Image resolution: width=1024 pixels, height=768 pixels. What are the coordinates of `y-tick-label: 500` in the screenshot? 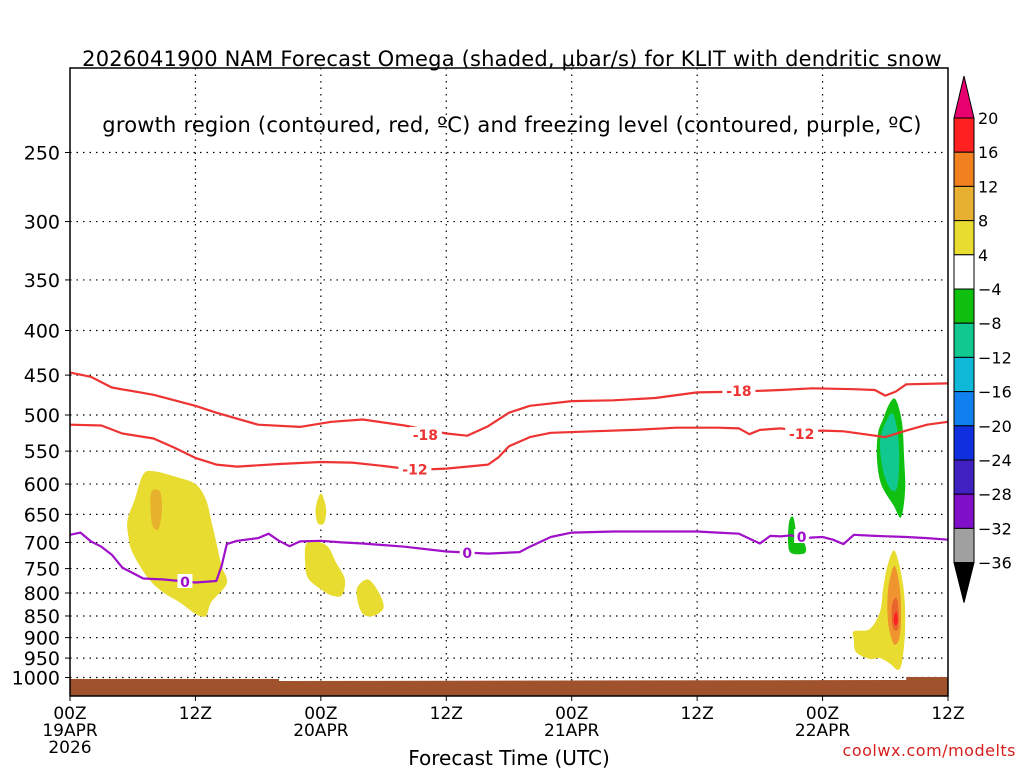 It's located at (42, 416).